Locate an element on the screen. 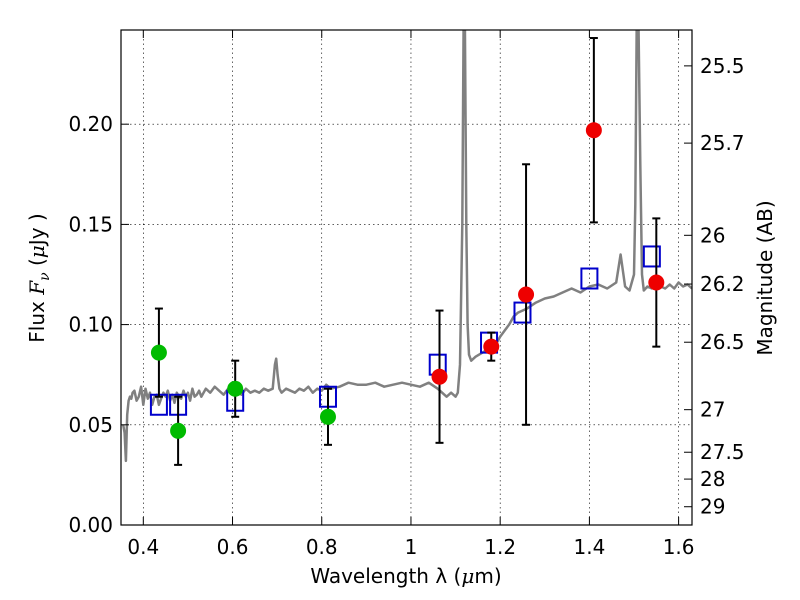 This screenshot has height=600, width=800. y-axis-title-subscript: ν is located at coordinates (45, 276).